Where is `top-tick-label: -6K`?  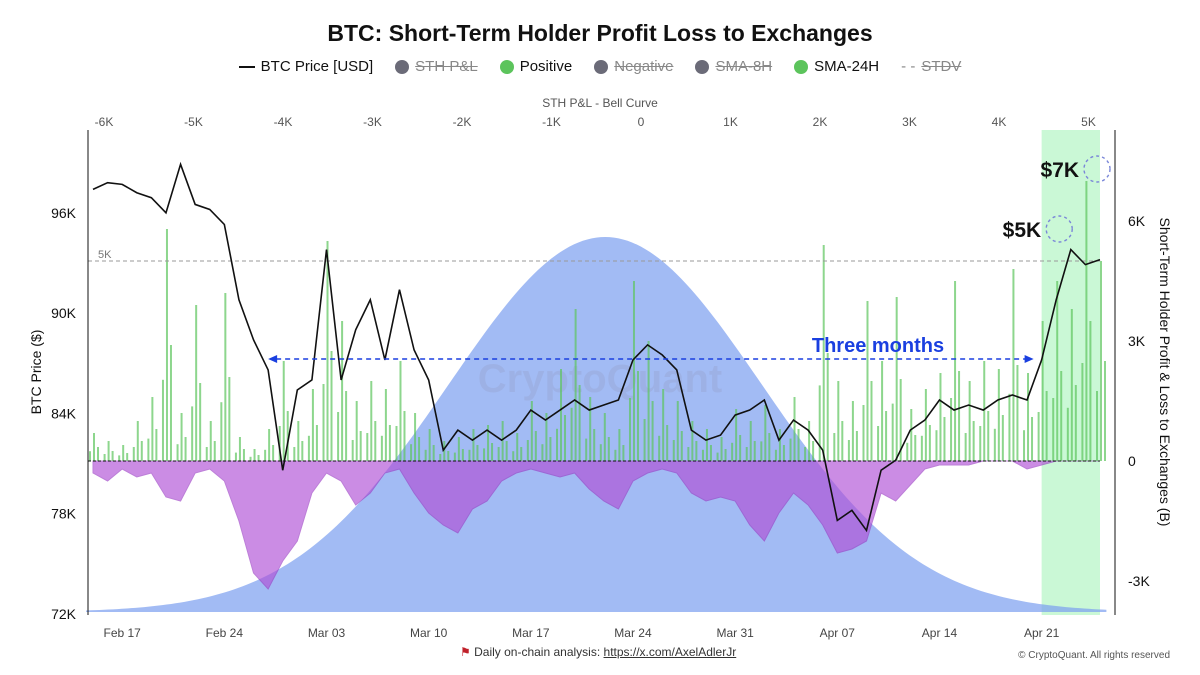 top-tick-label: -6K is located at coordinates (104, 122).